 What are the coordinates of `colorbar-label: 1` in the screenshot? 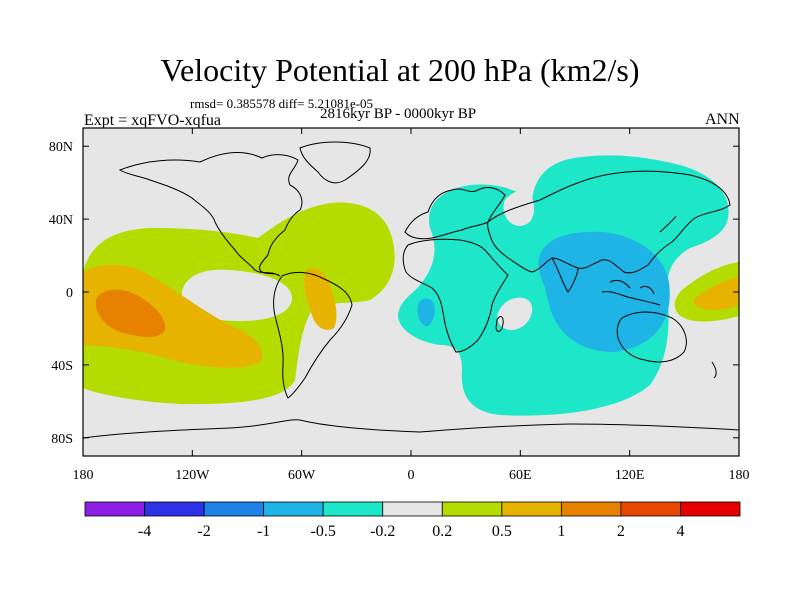 It's located at (561, 531).